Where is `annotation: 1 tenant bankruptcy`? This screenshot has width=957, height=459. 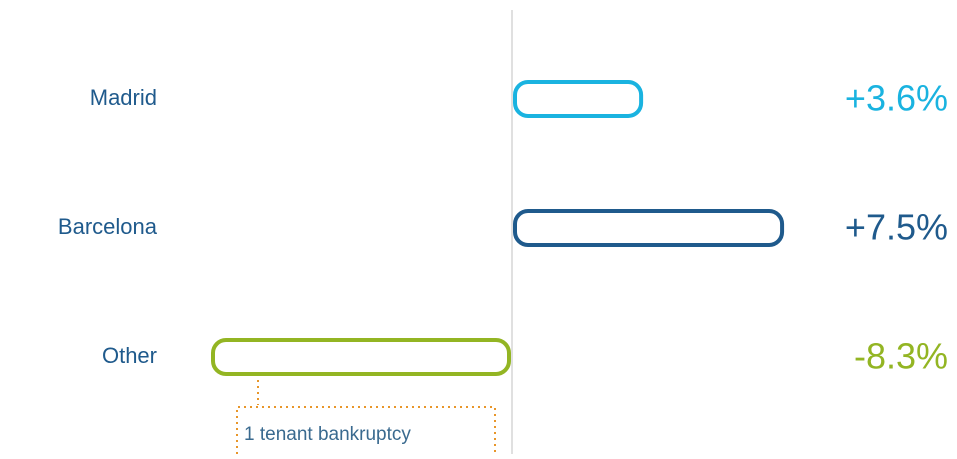 annotation: 1 tenant bankruptcy is located at coordinates (327, 434).